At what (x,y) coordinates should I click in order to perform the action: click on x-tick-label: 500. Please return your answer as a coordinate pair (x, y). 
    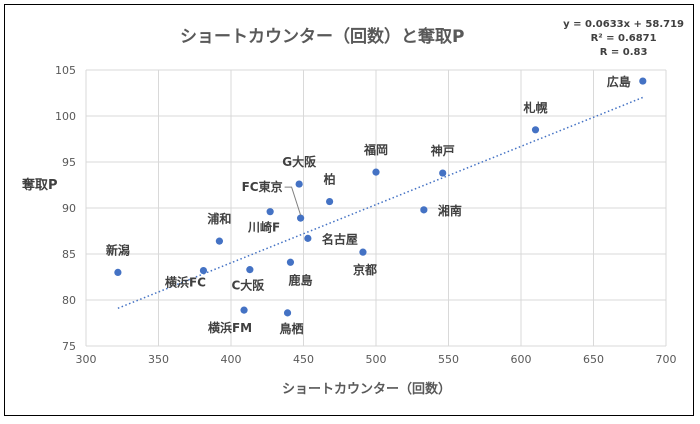
    Looking at the image, I should click on (376, 359).